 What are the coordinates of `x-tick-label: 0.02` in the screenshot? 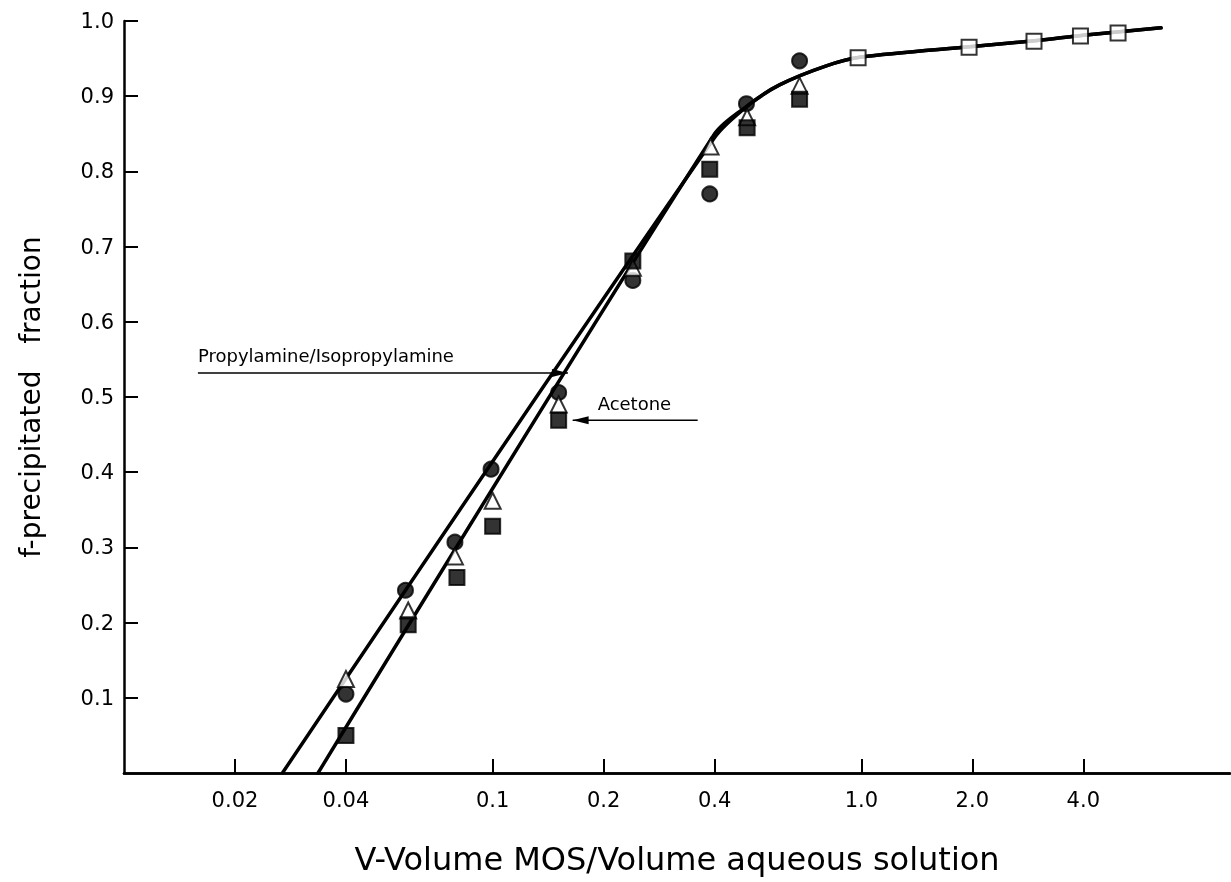 It's located at (235, 799).